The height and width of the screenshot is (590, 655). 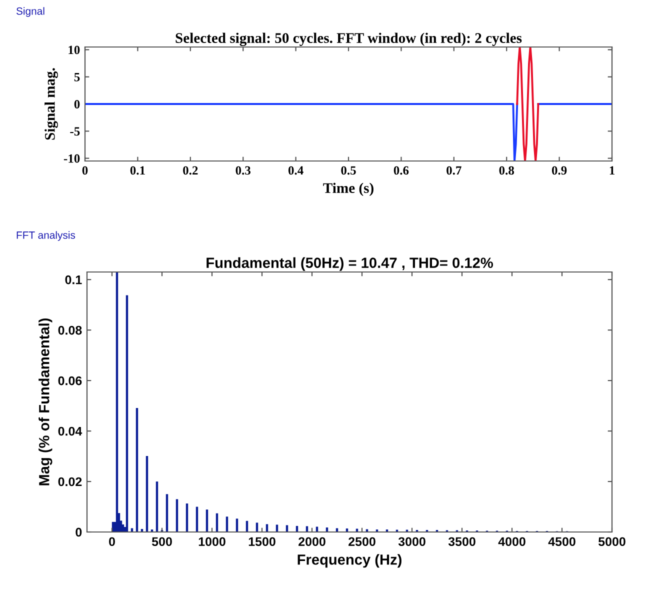 What do you see at coordinates (73, 279) in the screenshot?
I see `y-tick-label: 0.1` at bounding box center [73, 279].